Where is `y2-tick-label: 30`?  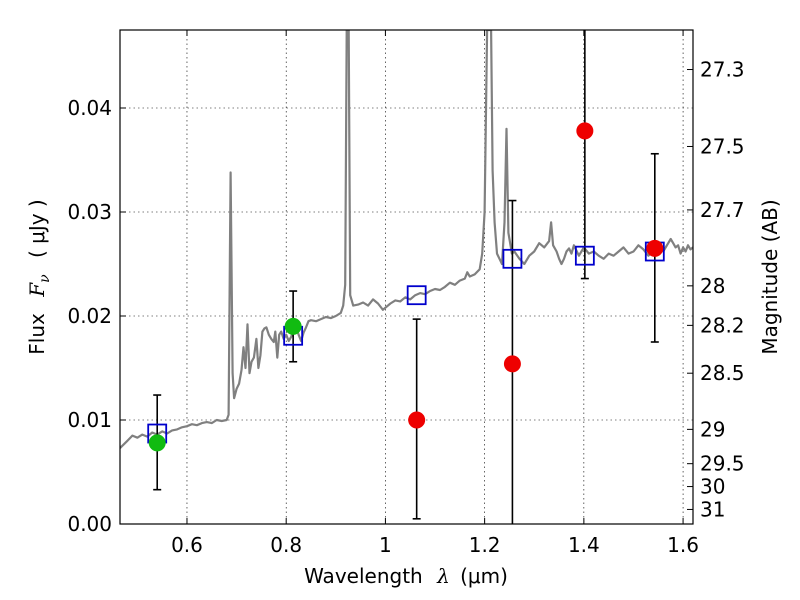
y2-tick-label: 30 is located at coordinates (712, 487).